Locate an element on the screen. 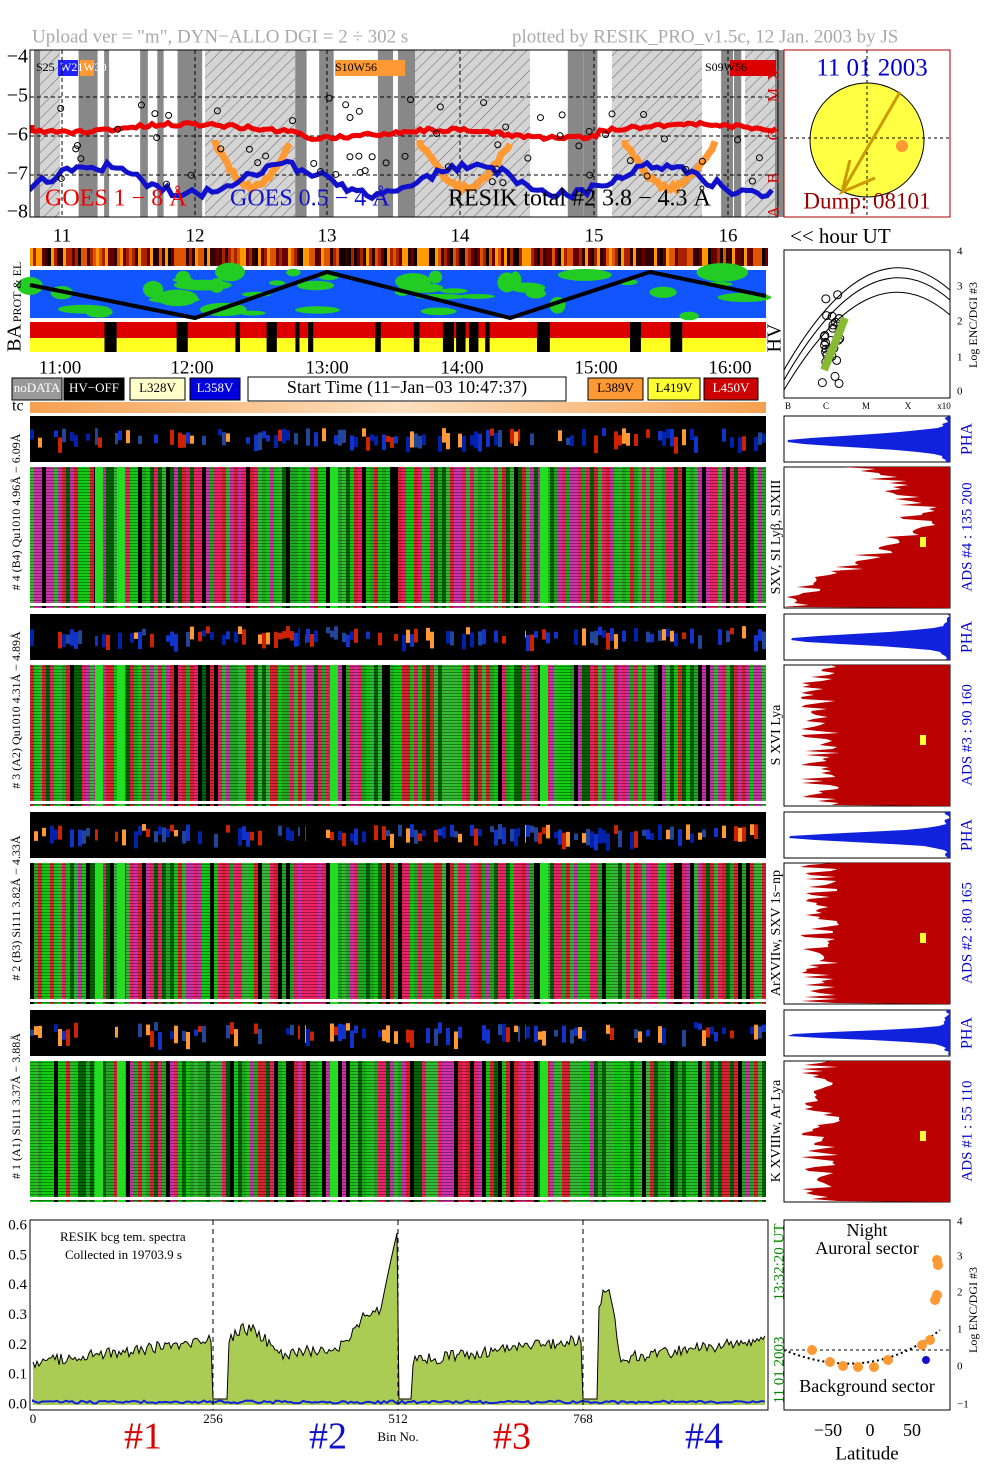  ba-gap is located at coordinates (448, 337).